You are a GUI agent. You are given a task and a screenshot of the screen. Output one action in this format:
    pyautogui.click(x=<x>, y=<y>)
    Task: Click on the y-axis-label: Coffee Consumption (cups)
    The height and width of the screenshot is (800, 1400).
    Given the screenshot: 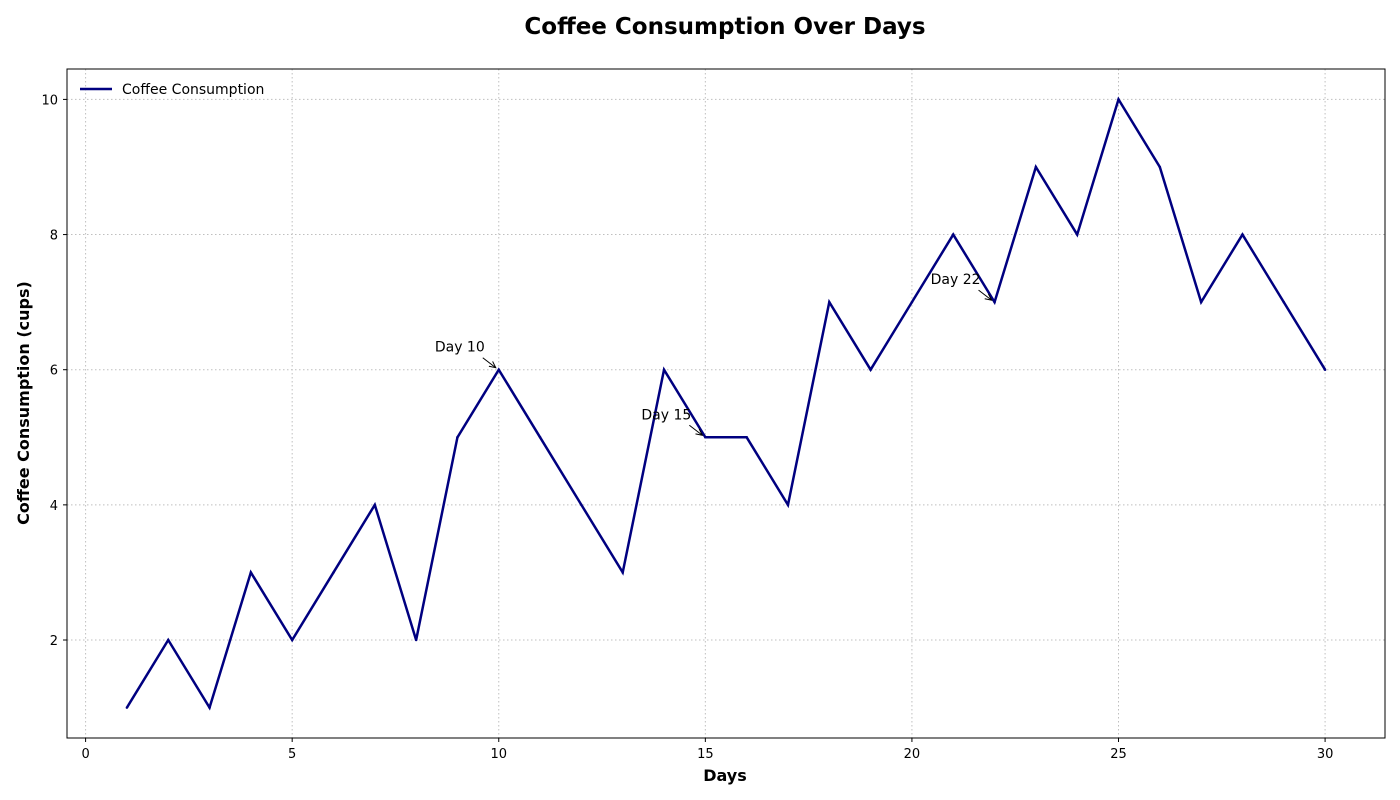 What is the action you would take?
    pyautogui.click(x=23, y=403)
    